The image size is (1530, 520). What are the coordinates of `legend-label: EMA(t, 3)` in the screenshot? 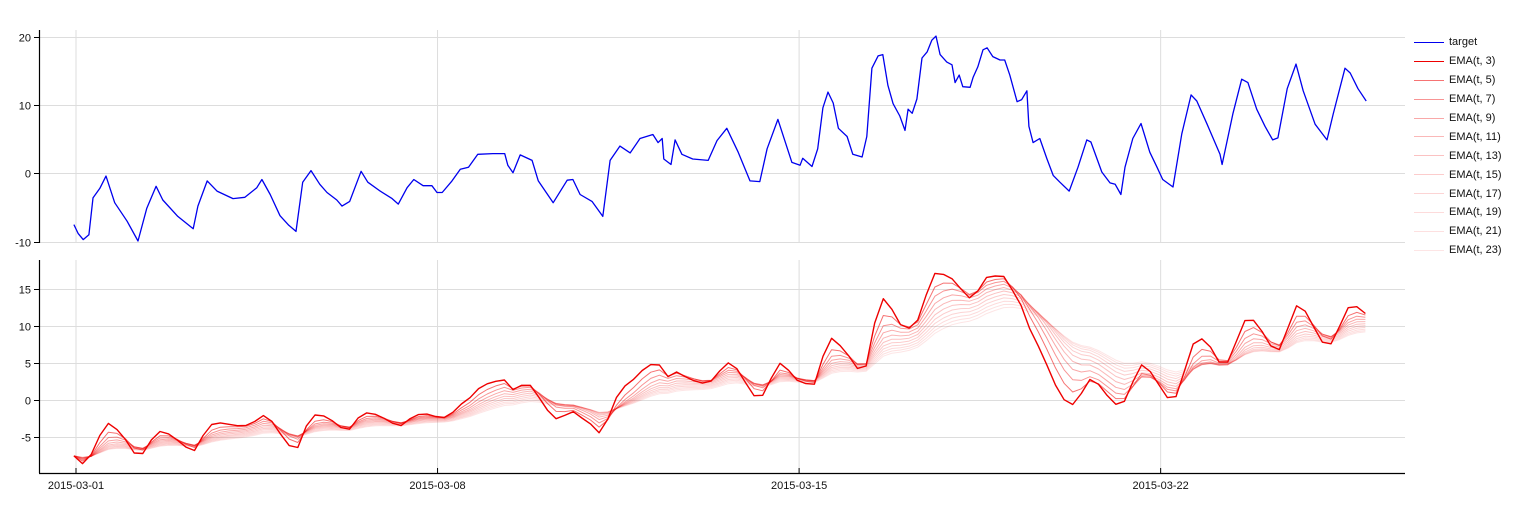 It's located at (1472, 61).